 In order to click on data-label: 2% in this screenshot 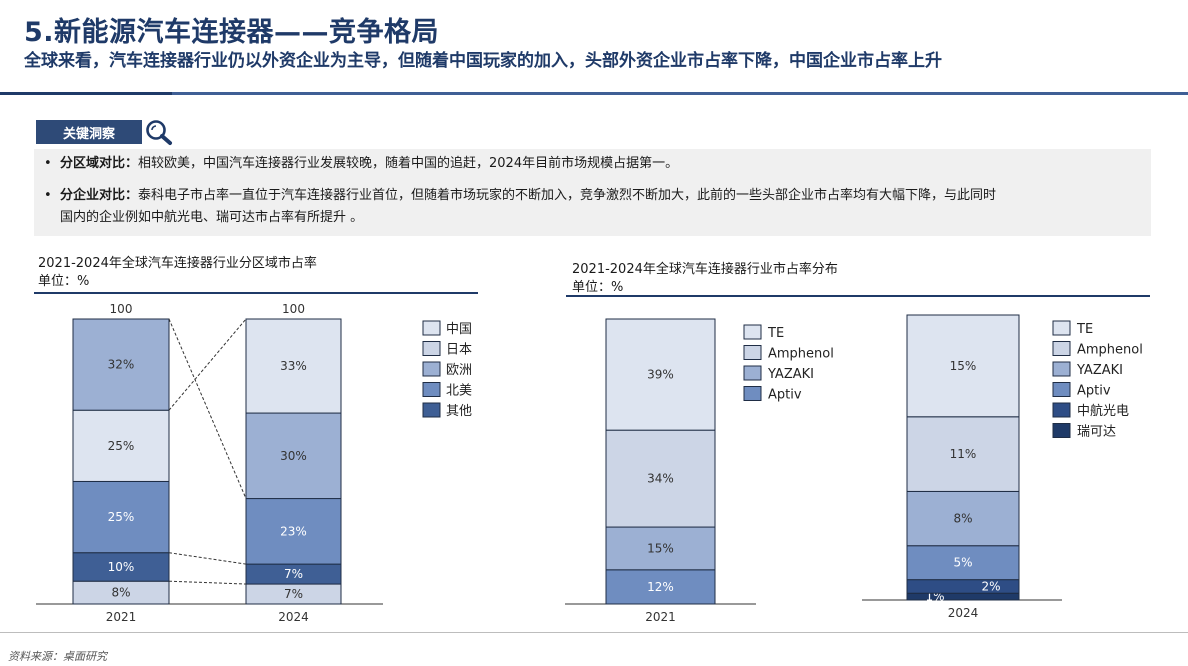, I will do `click(990, 586)`.